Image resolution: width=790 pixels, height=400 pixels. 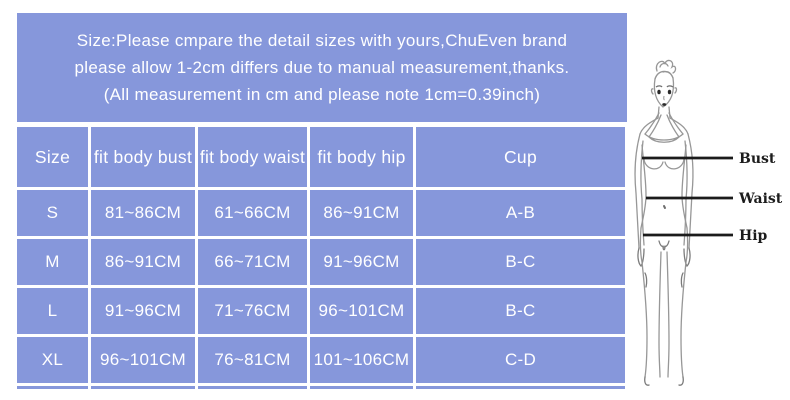 What do you see at coordinates (252, 213) in the screenshot?
I see `waist-cell: 61~66CM` at bounding box center [252, 213].